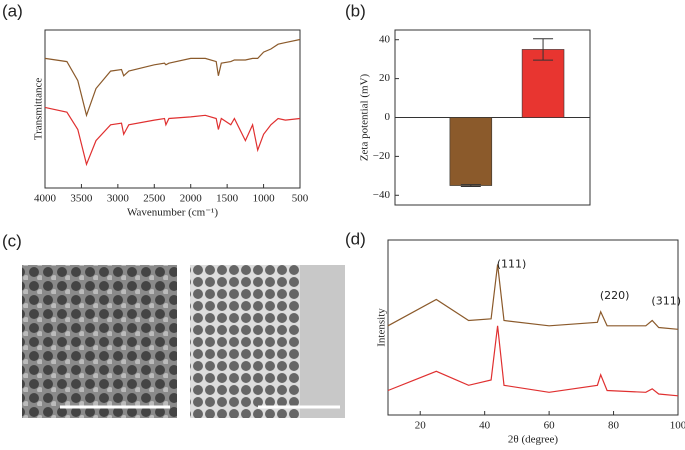  Describe the element at coordinates (388, 117) in the screenshot. I see `y-tick-label: 0` at that location.